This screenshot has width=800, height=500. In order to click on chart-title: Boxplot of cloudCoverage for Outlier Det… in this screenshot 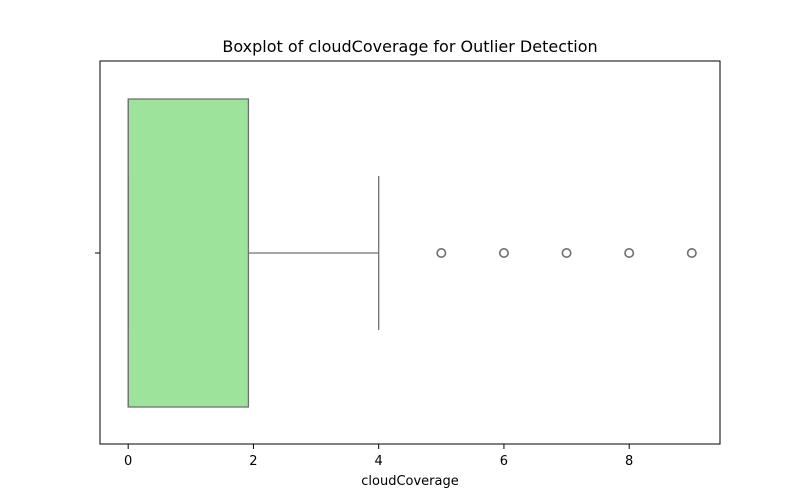, I will do `click(409, 46)`.